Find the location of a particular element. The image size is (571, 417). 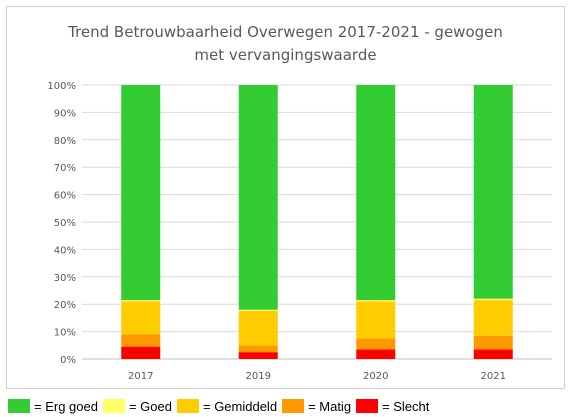

y-tick-label: 20% is located at coordinates (65, 305).